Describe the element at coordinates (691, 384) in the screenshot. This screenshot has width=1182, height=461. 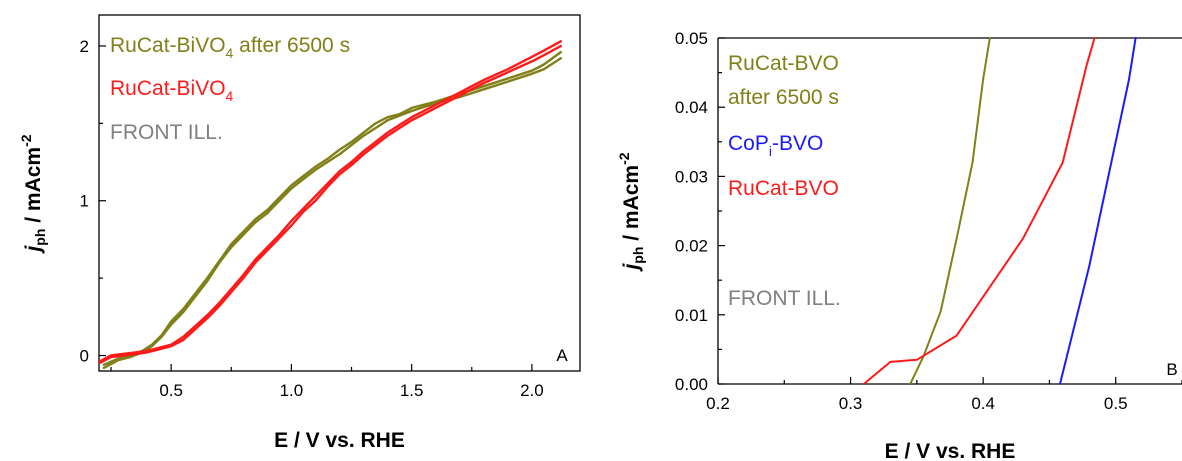
I see `y-tick-label: 0.00` at that location.